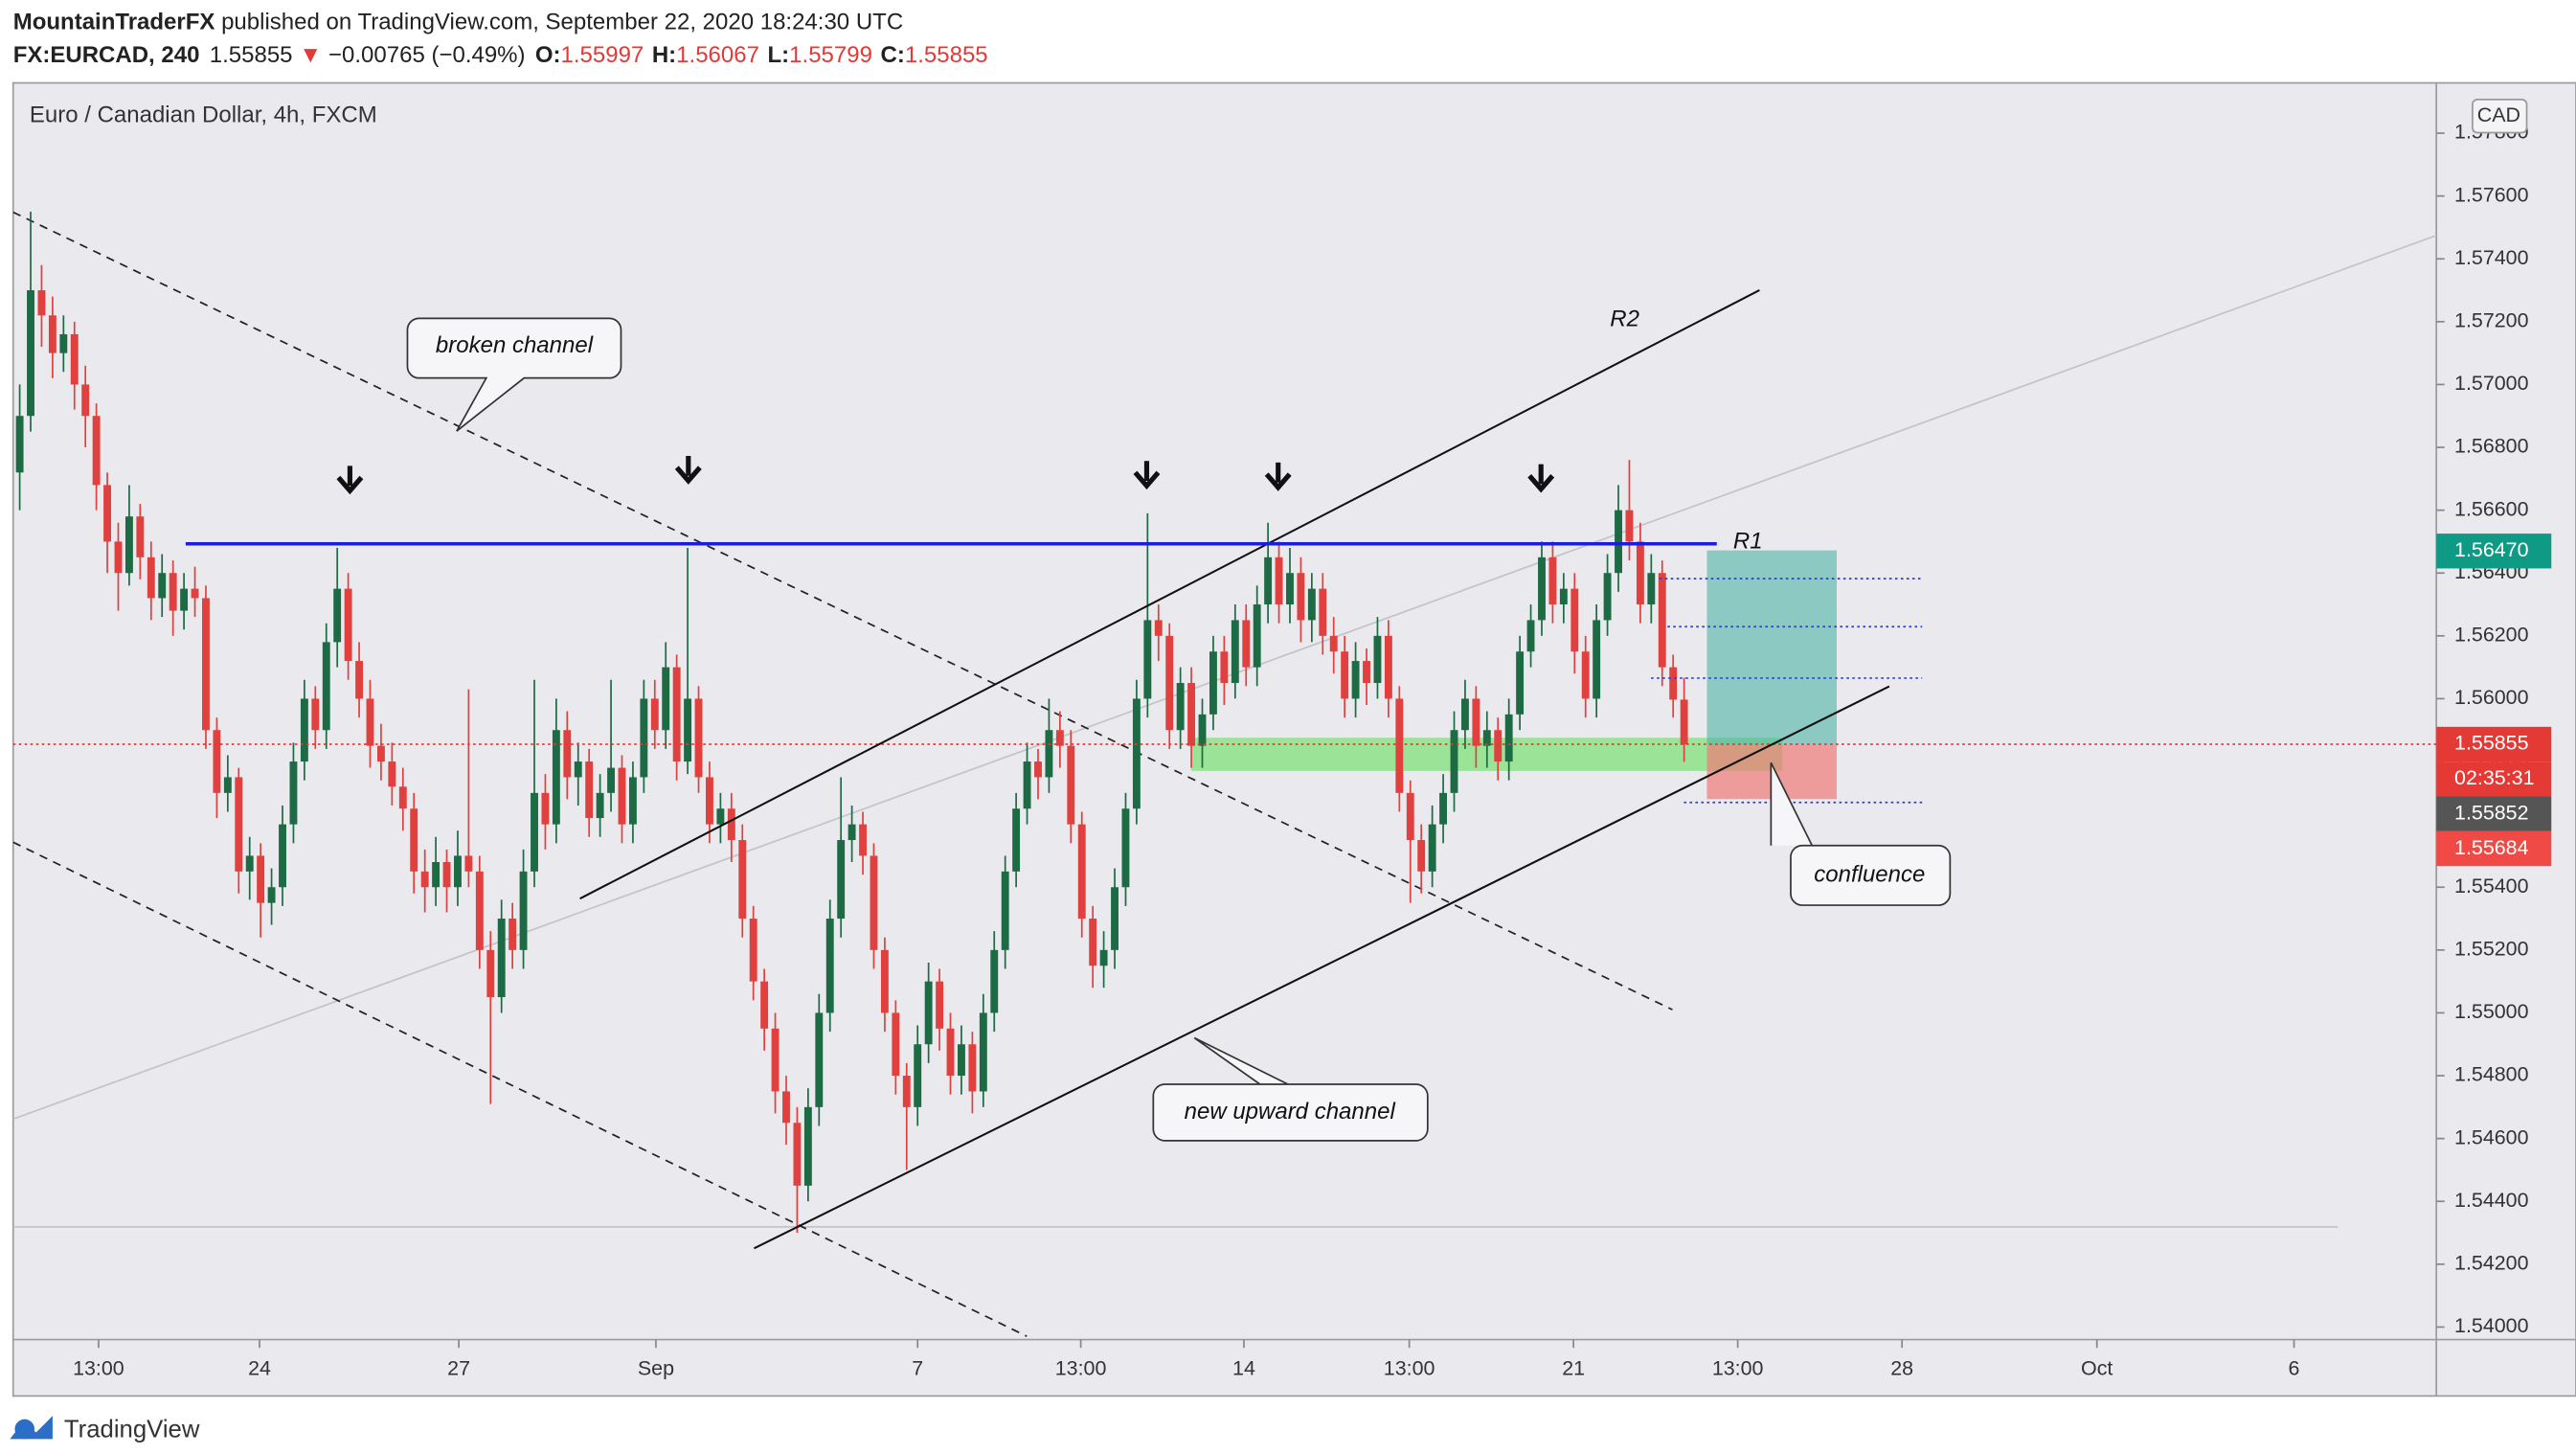  Describe the element at coordinates (114, 22) in the screenshot. I see `author: MountainTraderFX` at that location.